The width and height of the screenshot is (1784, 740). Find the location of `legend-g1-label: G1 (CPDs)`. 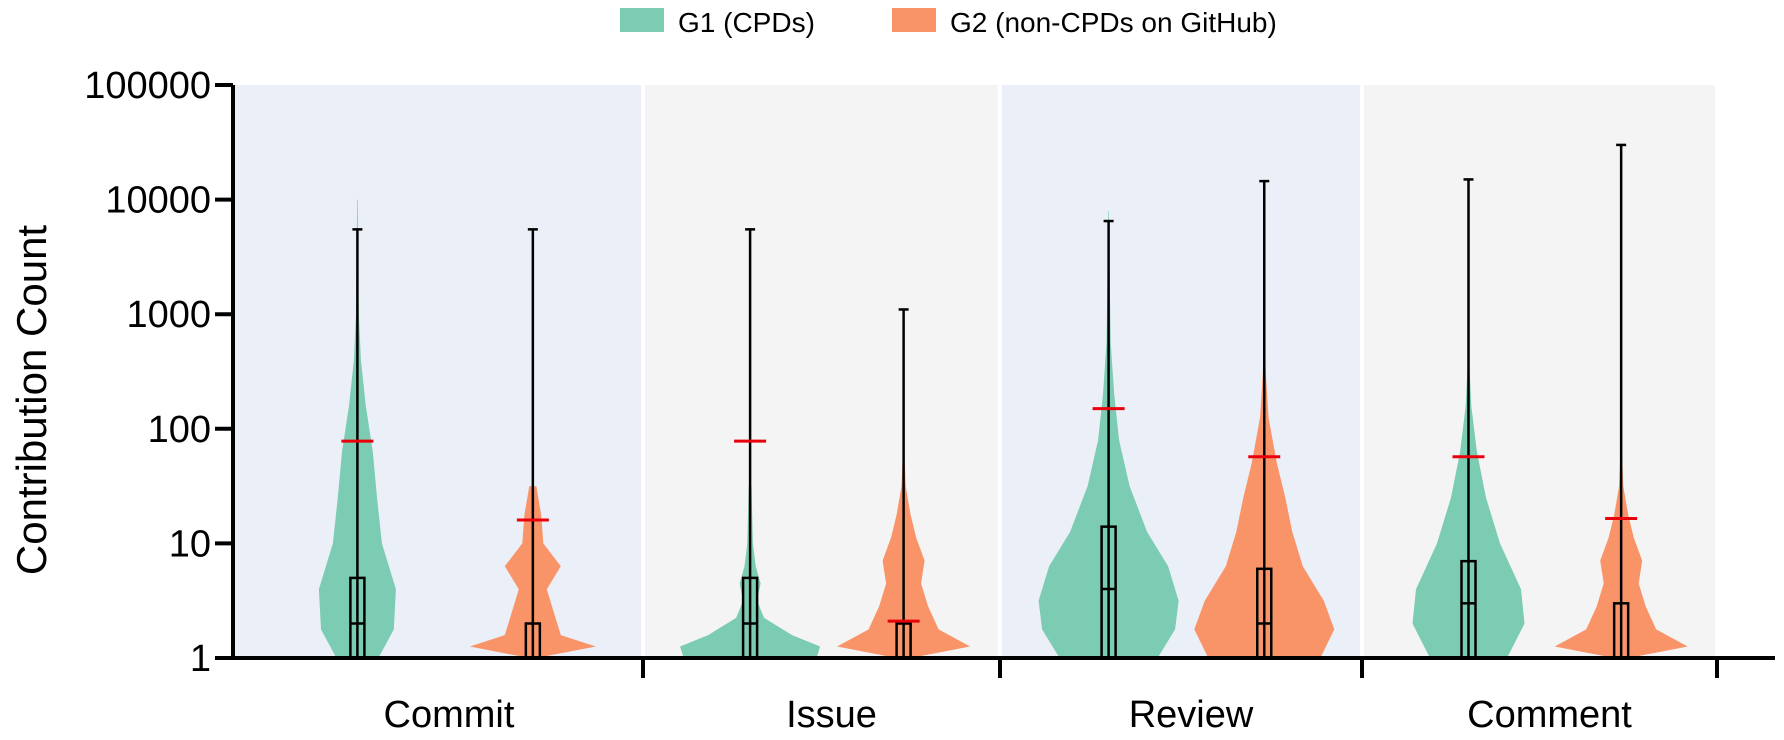

legend-g1-label: G1 (CPDs) is located at coordinates (746, 22).